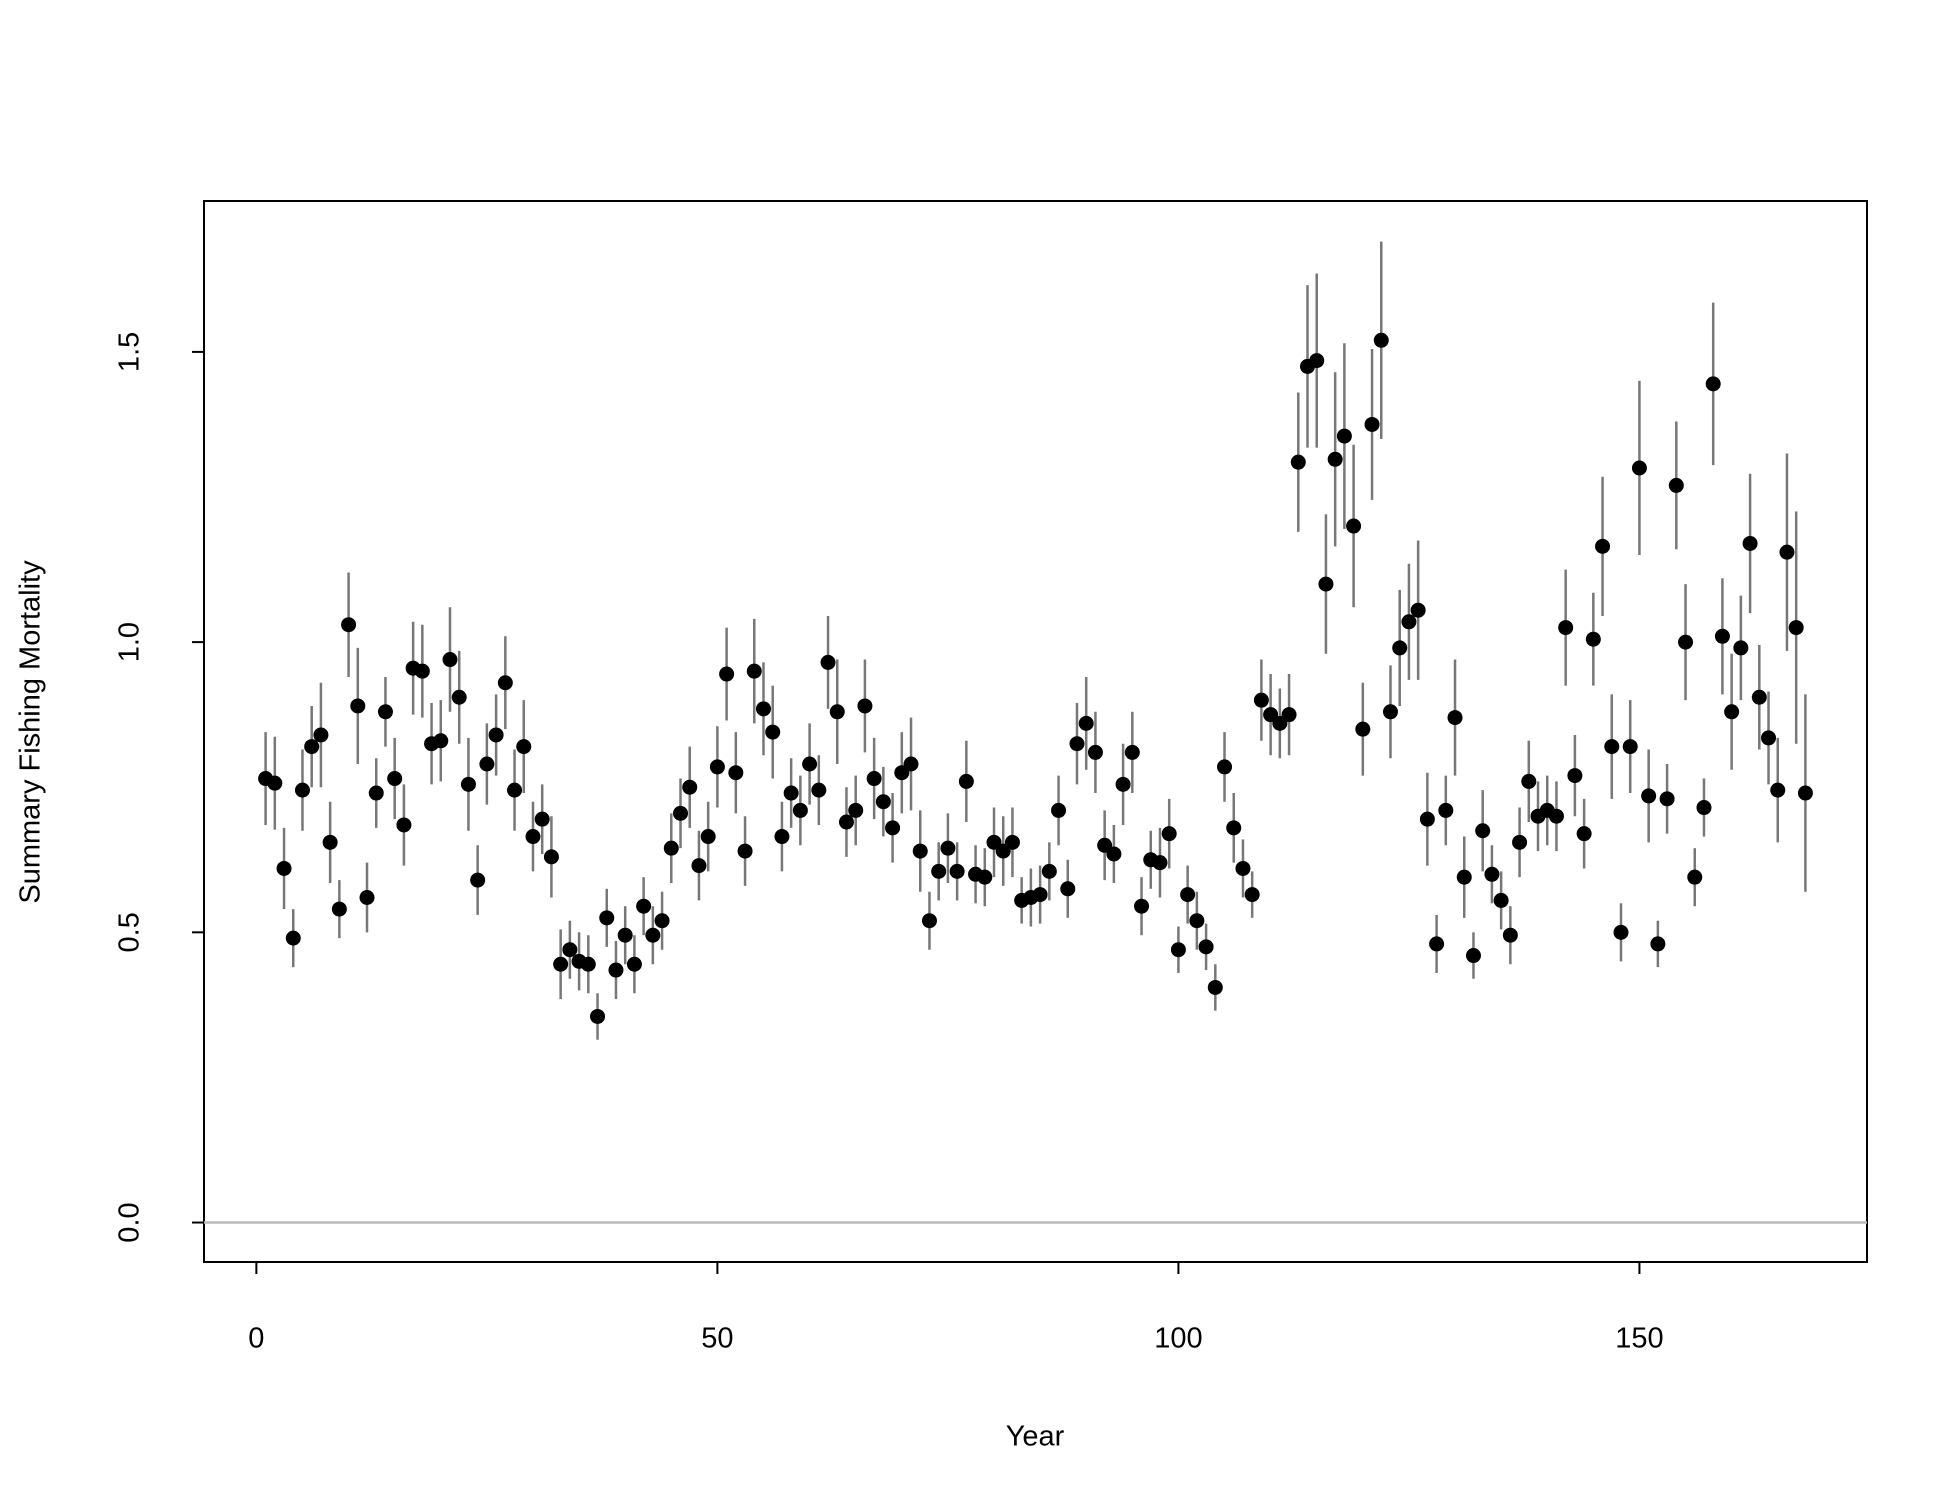 The image size is (1950, 1500). Describe the element at coordinates (130, 1222) in the screenshot. I see `y-tick-label: 0.0` at that location.